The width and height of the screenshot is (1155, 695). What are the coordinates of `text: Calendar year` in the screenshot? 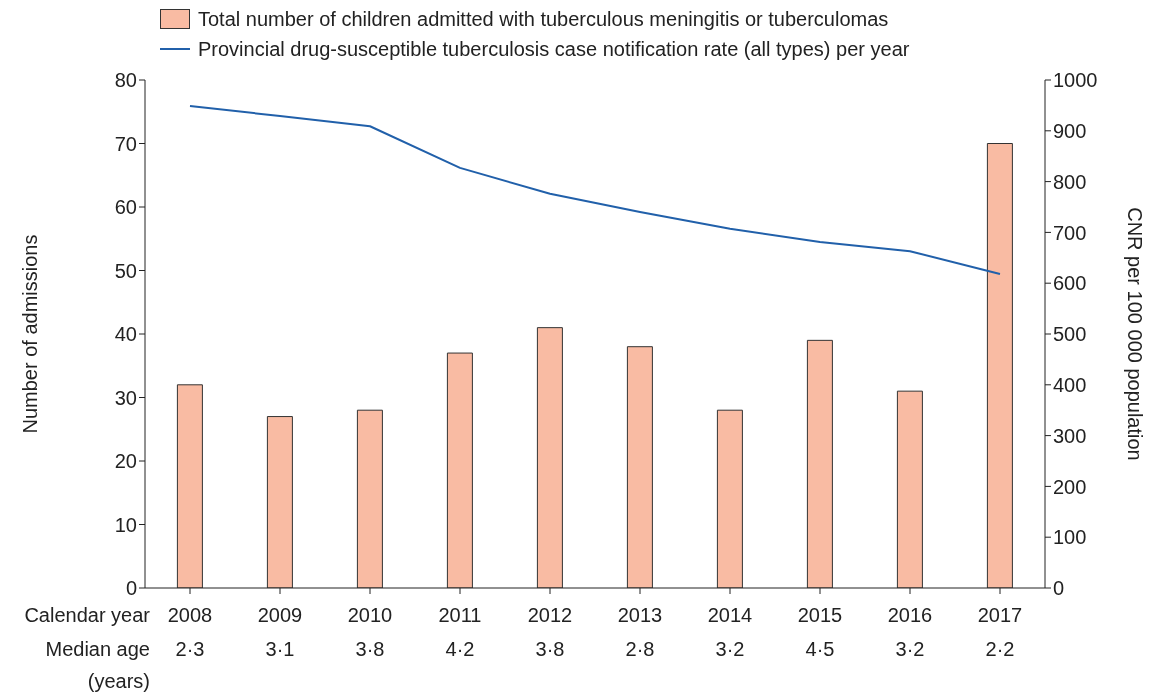 It's located at (87, 615).